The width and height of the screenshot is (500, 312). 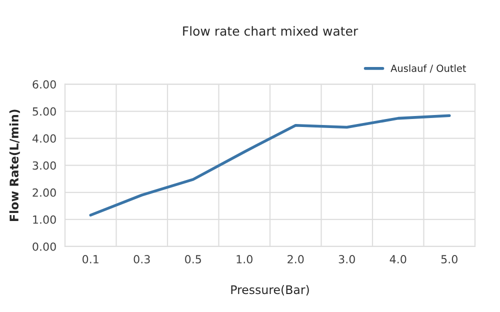 What do you see at coordinates (44, 219) in the screenshot?
I see `y-tick-label: 1.00` at bounding box center [44, 219].